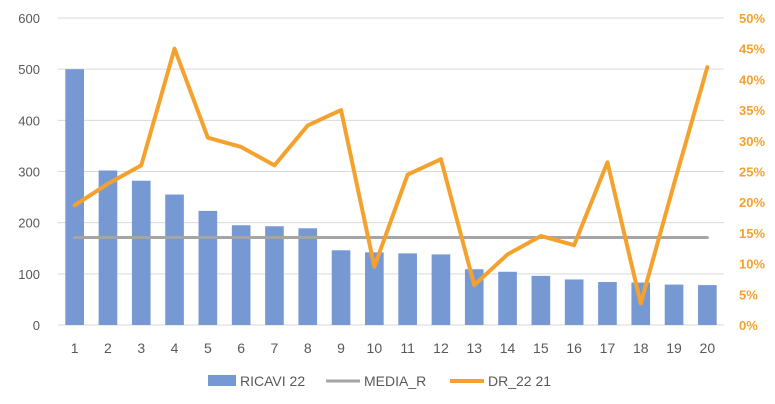 This screenshot has height=404, width=775. I want to click on x-tick-label: 10, so click(375, 348).